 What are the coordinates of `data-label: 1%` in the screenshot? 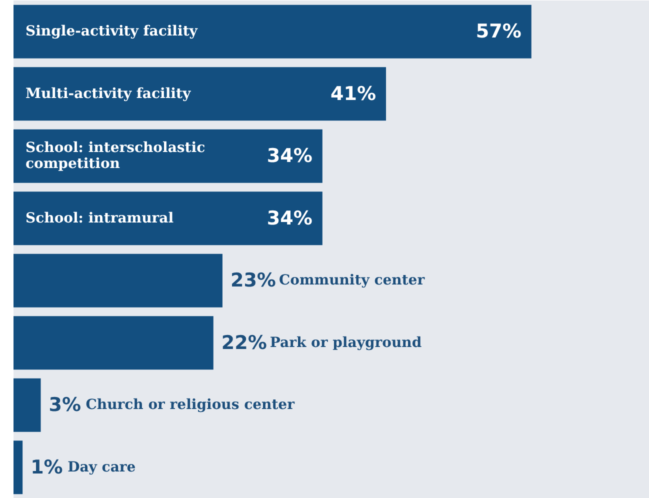 It's located at (46, 467).